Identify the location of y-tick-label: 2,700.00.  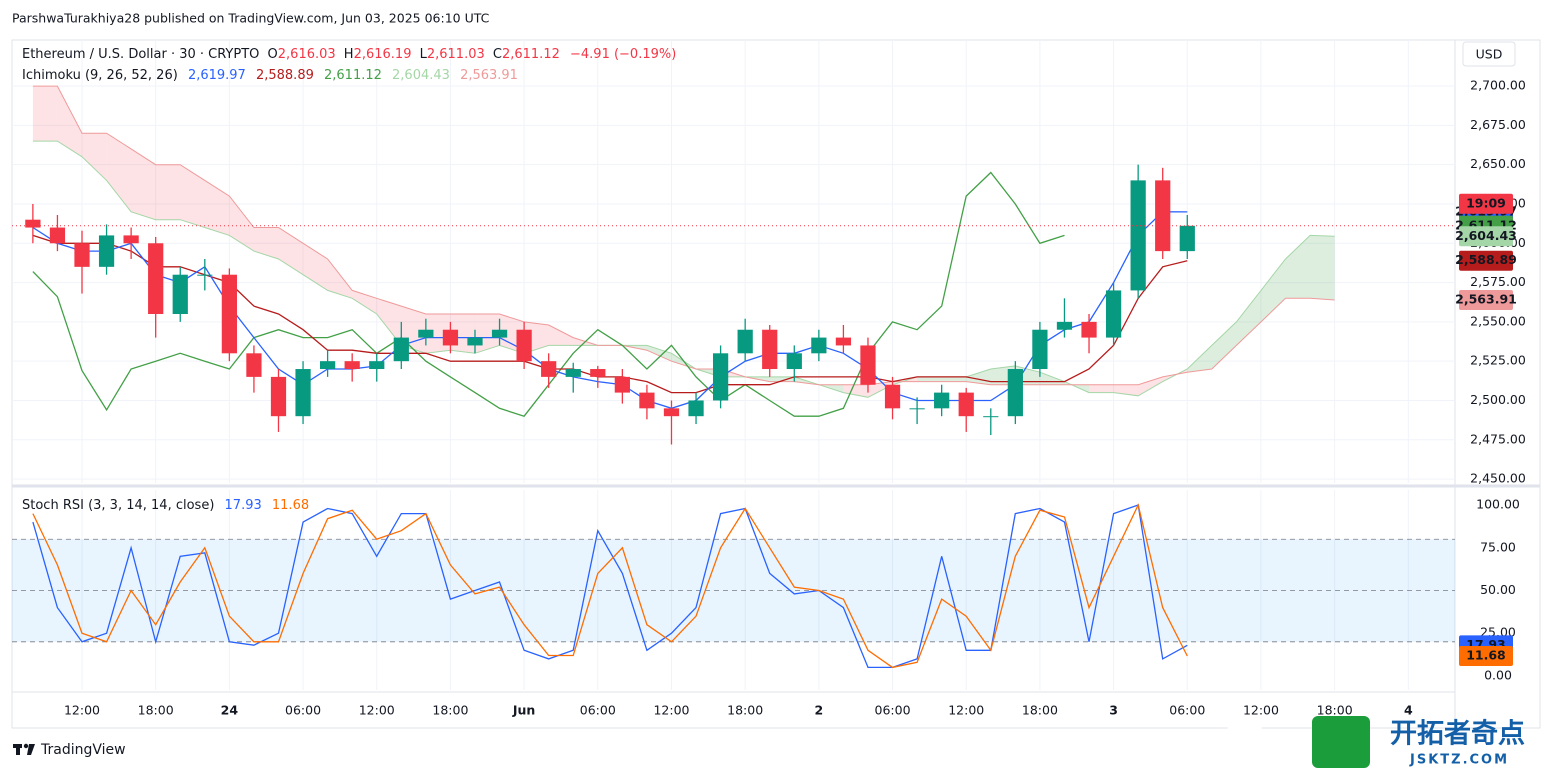
(1498, 85).